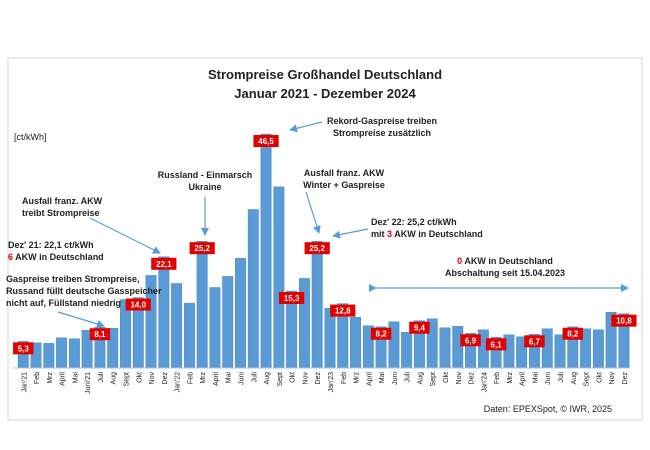 The image size is (650, 450). I want to click on value-label-text: 6,1, so click(497, 344).